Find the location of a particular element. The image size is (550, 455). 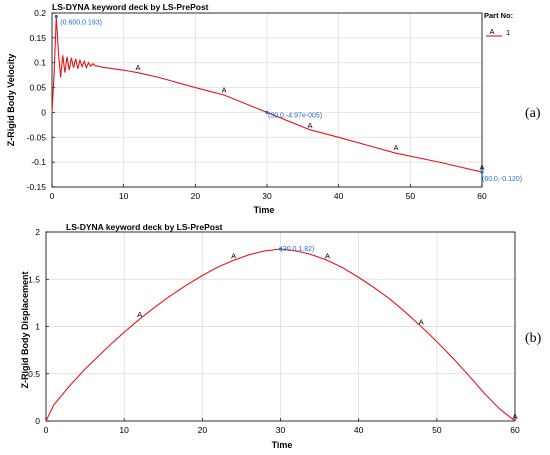

y-tick-label: 1.5 is located at coordinates (34, 279).